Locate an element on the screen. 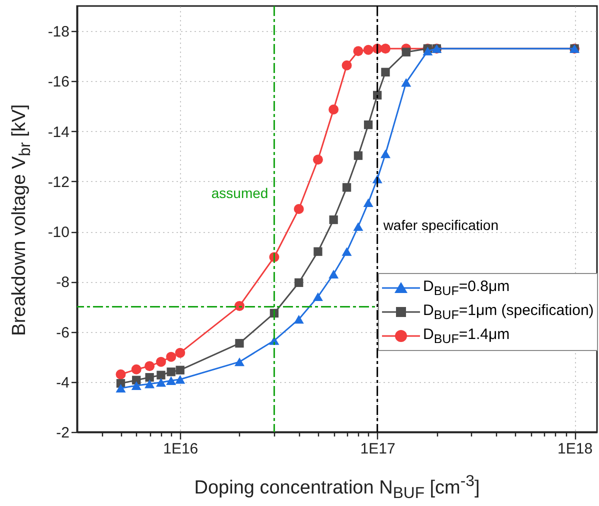 This screenshot has height=506, width=599. ref-line-label: wafer specification is located at coordinates (440, 225).